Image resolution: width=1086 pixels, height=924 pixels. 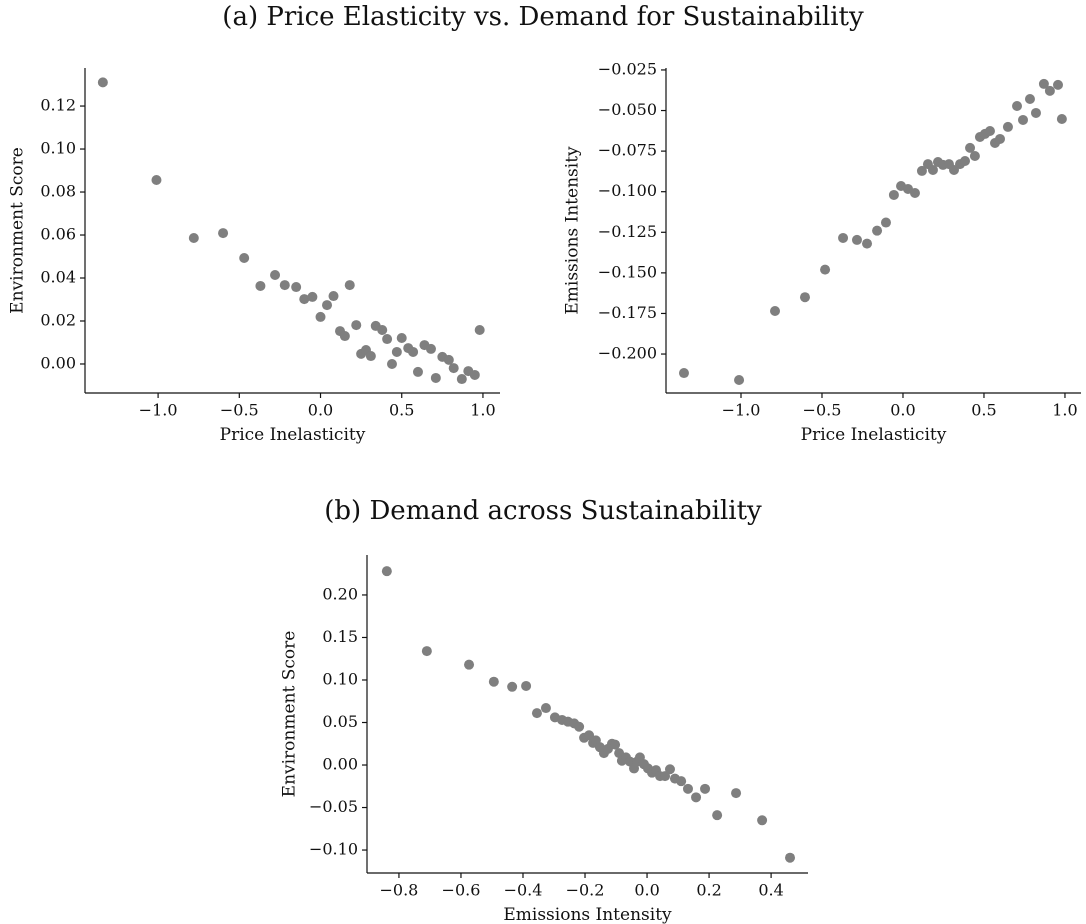 What do you see at coordinates (58, 234) in the screenshot?
I see `y-tick-label: 0.06` at bounding box center [58, 234].